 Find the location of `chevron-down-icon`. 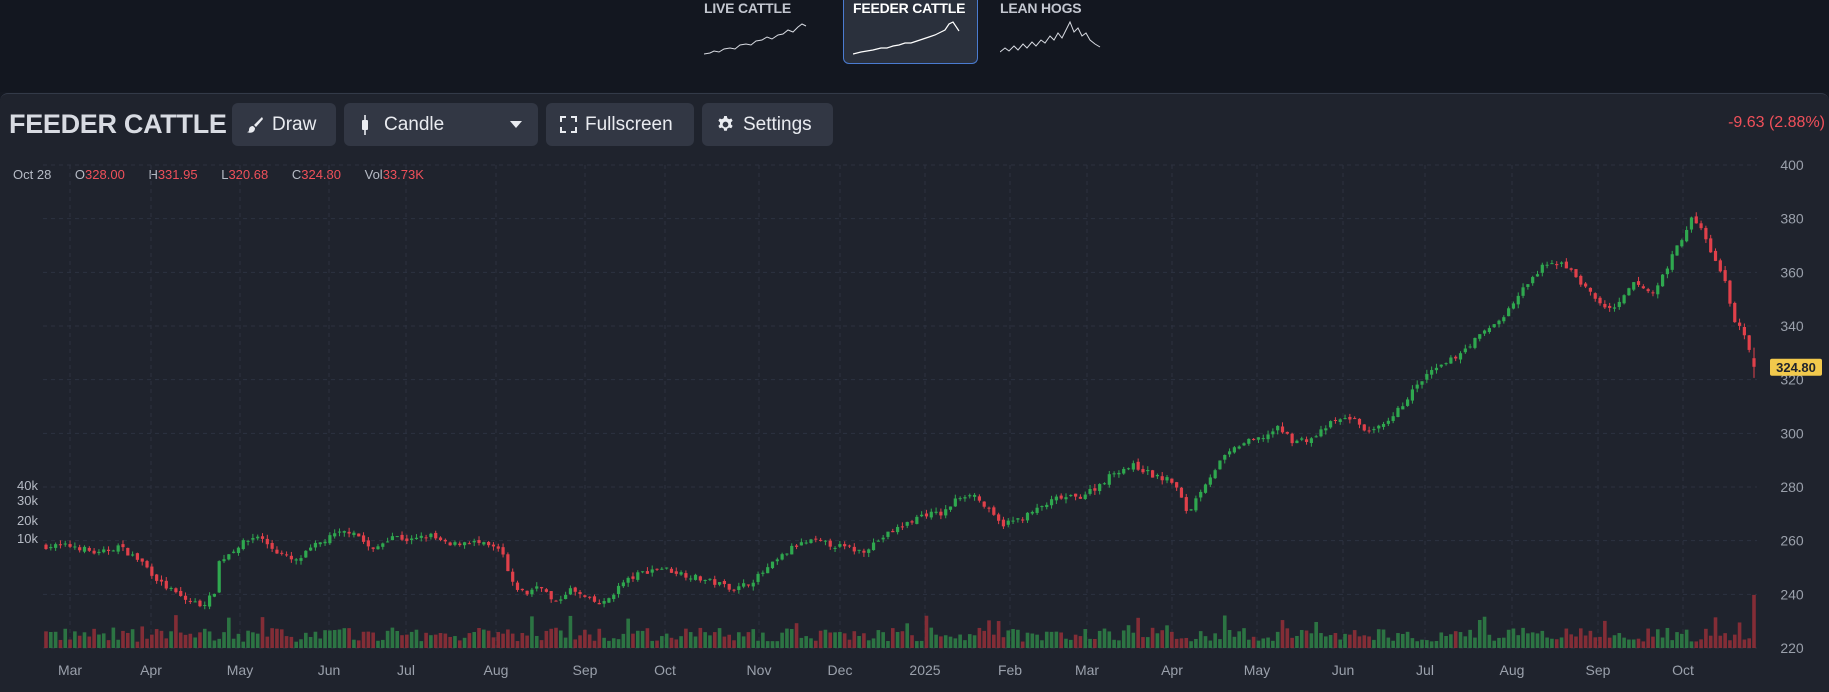

chevron-down-icon is located at coordinates (516, 124).